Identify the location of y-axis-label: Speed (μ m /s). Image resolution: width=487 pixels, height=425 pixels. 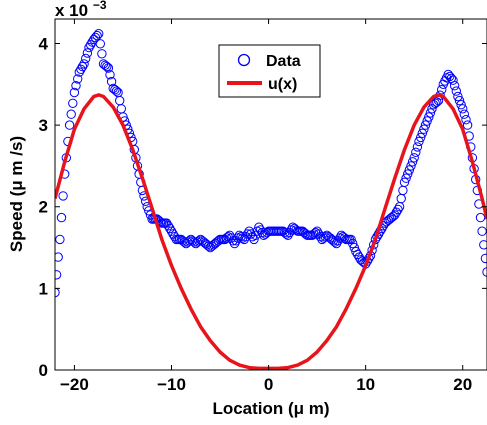
(16, 194).